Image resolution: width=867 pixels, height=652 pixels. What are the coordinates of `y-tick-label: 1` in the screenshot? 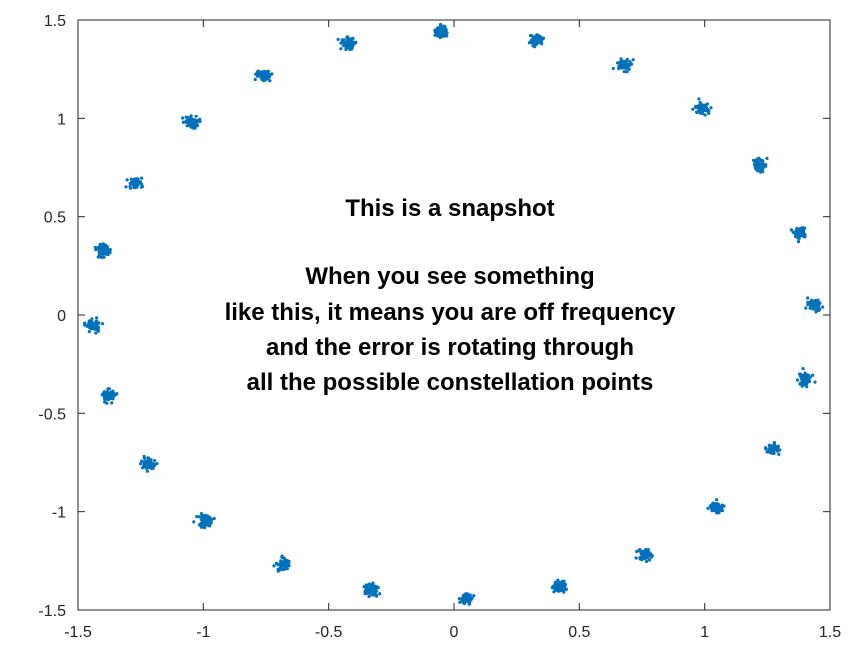 It's located at (61, 119).